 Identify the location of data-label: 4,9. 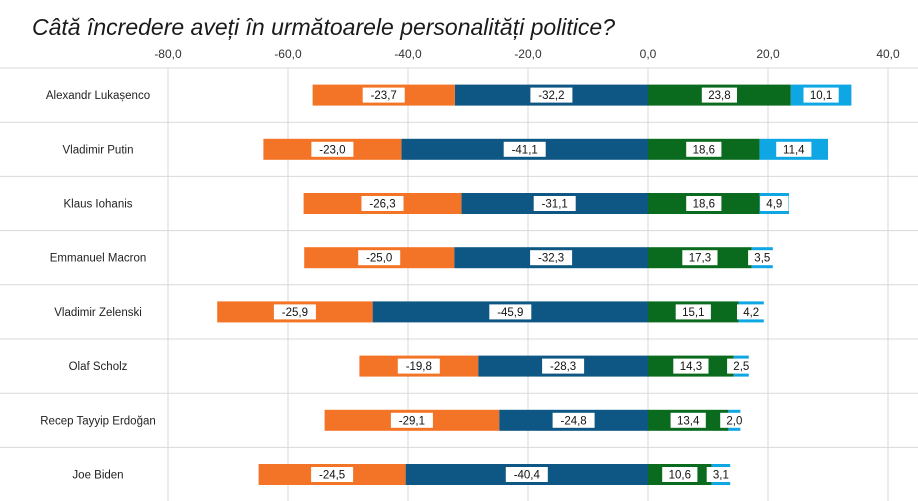
(774, 205).